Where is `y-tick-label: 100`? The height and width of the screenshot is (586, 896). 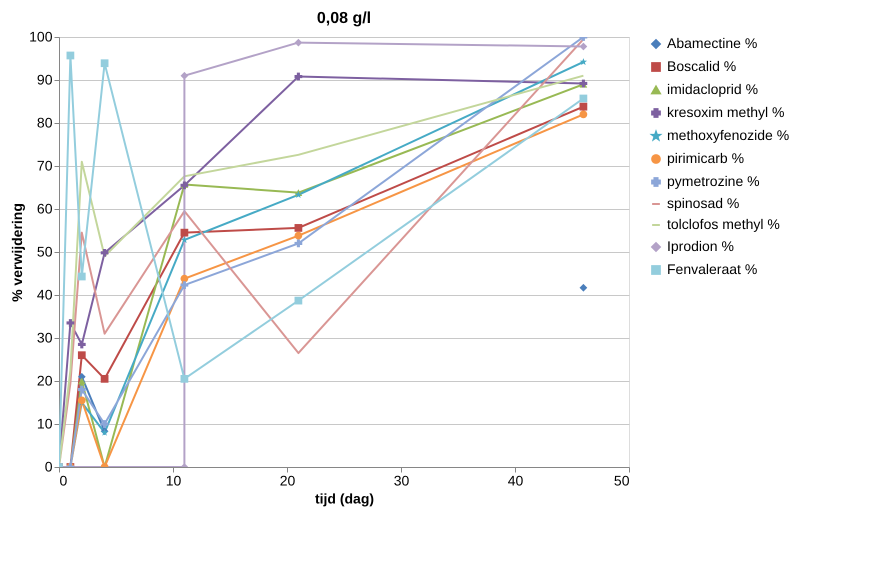 y-tick-label: 100 is located at coordinates (41, 36).